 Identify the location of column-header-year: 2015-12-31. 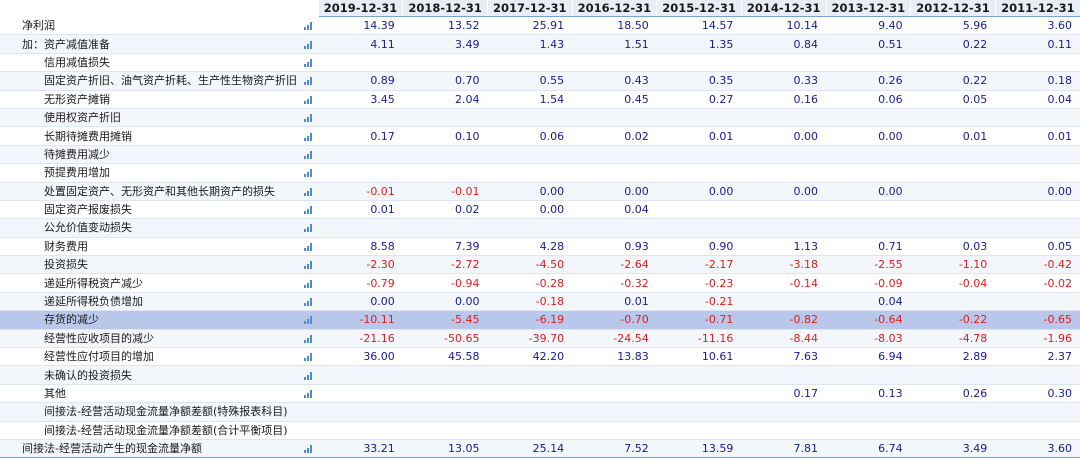
(699, 8).